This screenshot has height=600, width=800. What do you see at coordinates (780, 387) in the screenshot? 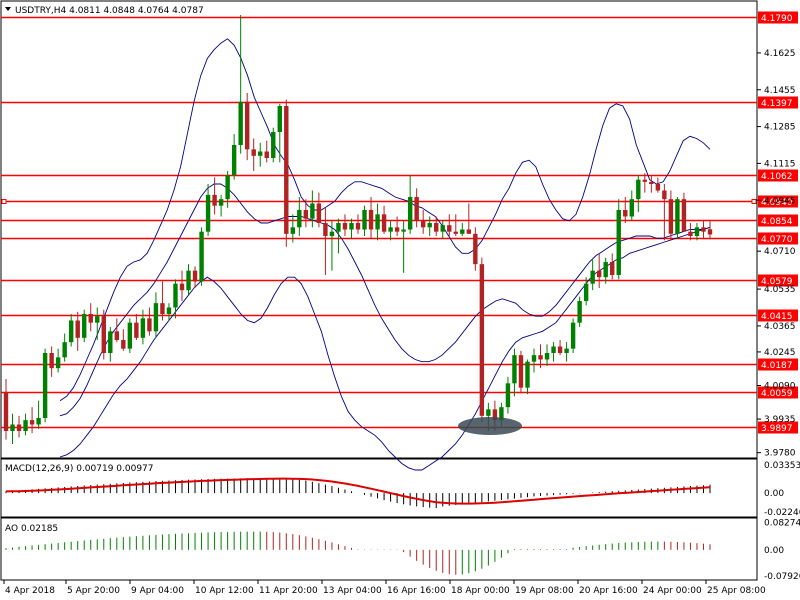
I see `price-tick-label: 4.0090` at bounding box center [780, 387].